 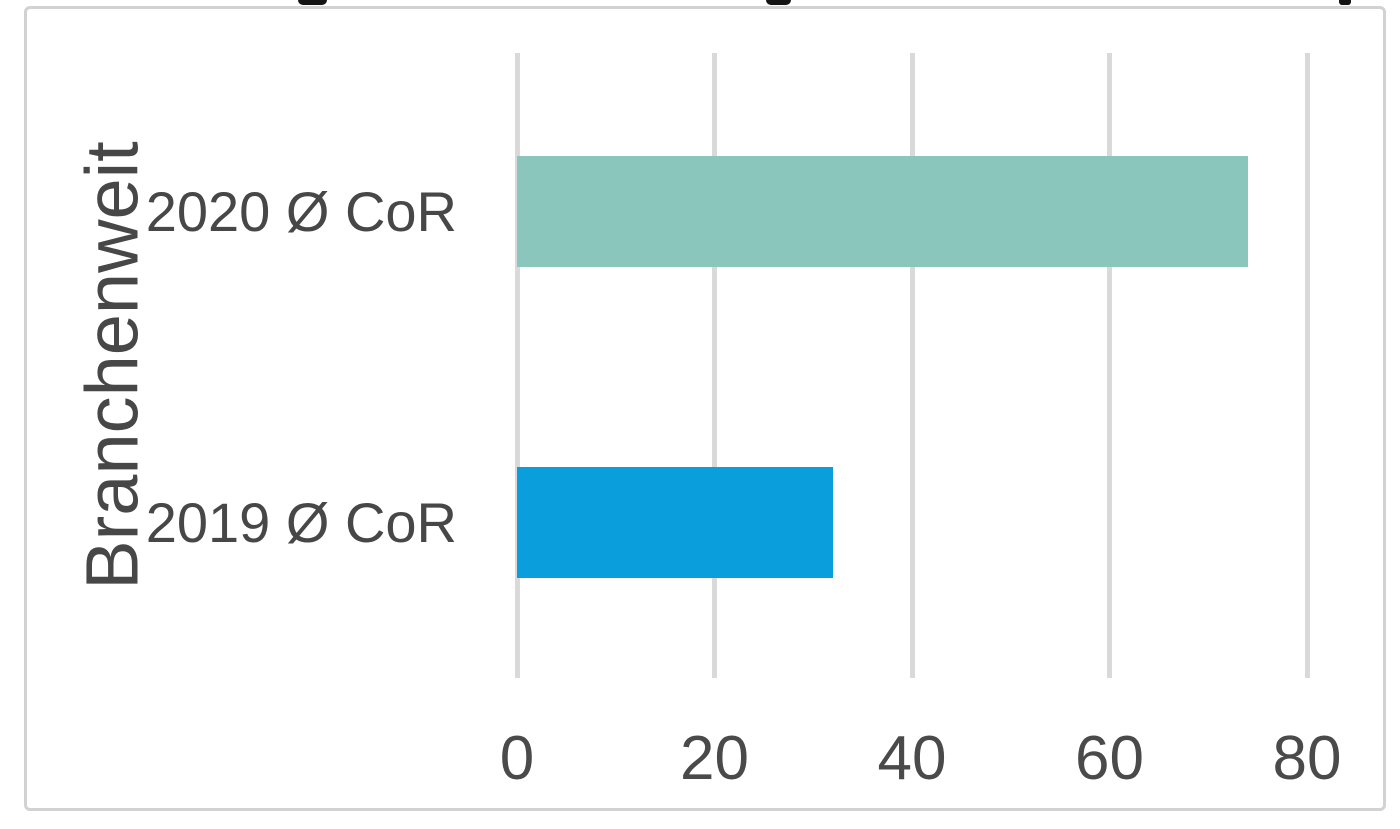 I want to click on x-axis-tick-label-80: 80, so click(x=1307, y=758).